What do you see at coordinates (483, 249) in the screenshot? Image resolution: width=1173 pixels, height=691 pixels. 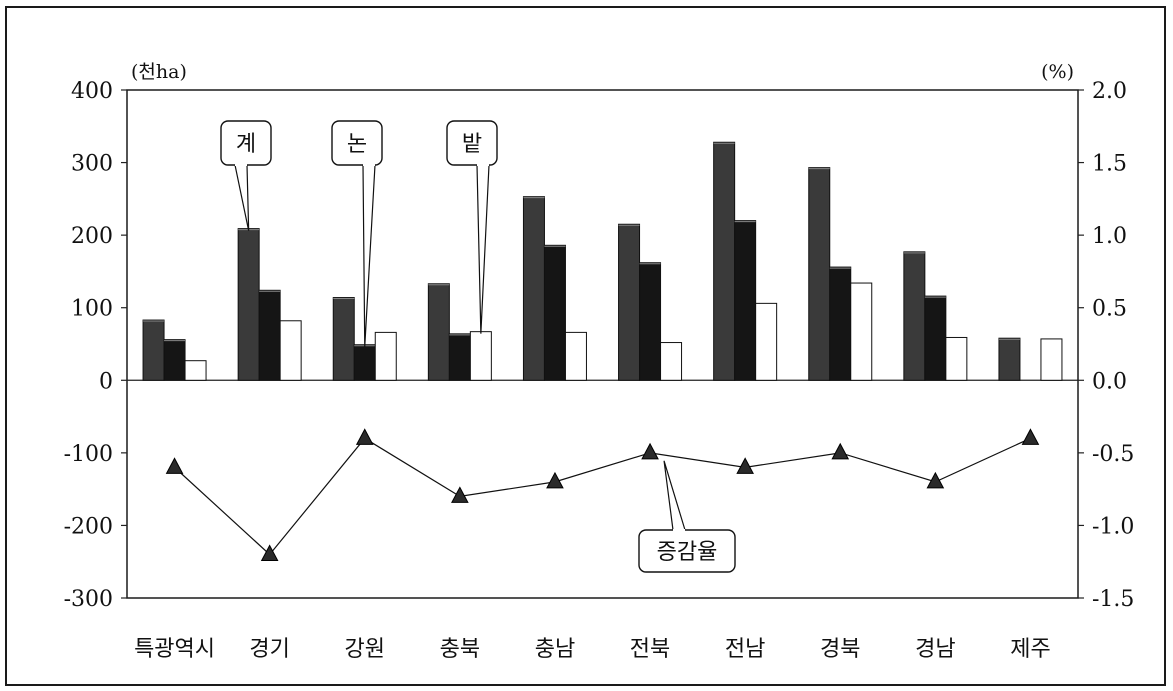 I see `callout-dry-field-pointer` at bounding box center [483, 249].